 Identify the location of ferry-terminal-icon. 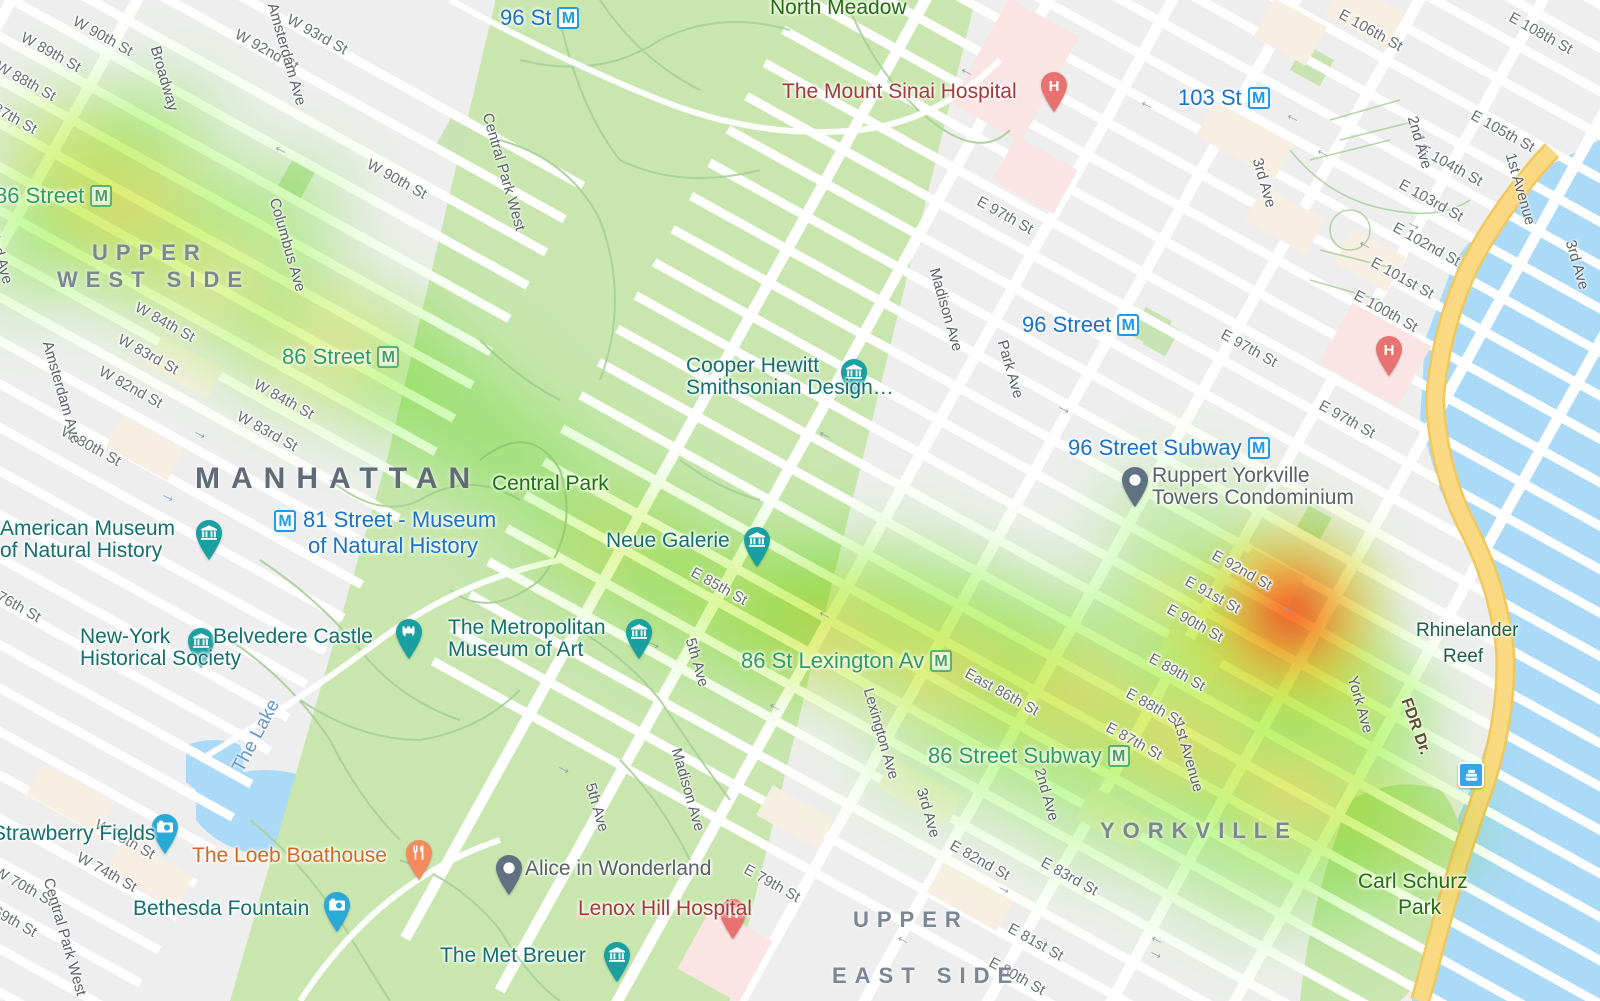
(1471, 775).